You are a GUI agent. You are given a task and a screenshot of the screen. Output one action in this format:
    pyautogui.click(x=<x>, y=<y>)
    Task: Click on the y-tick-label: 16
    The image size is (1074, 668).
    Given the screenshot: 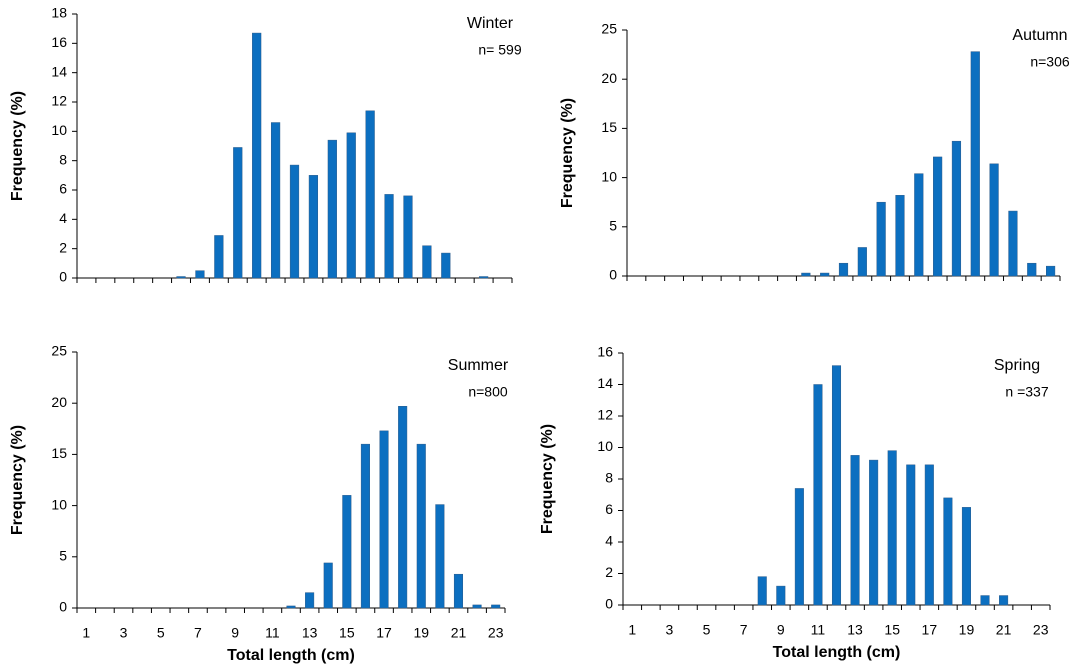 What is the action you would take?
    pyautogui.click(x=59, y=42)
    